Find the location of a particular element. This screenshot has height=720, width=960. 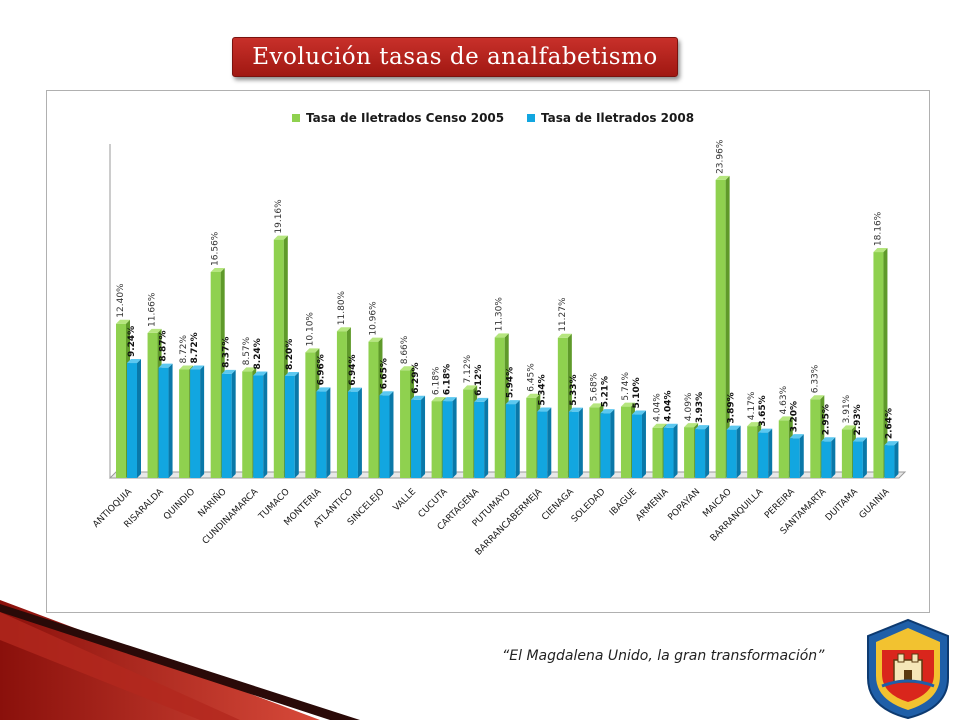

legend-swatch-2005 is located at coordinates (296, 118).